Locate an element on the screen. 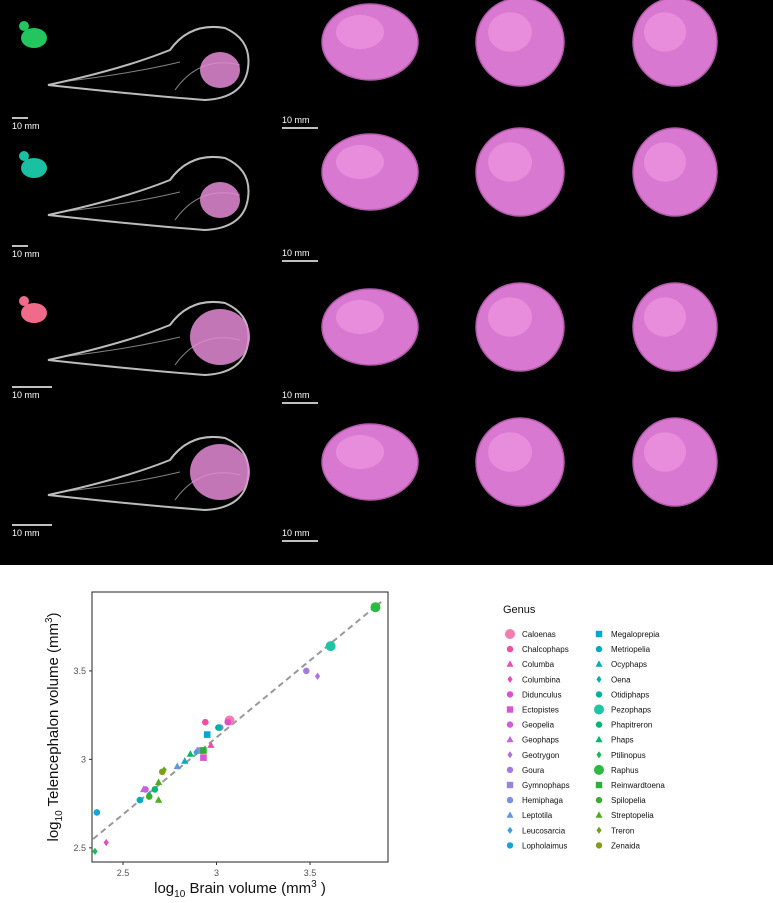 The height and width of the screenshot is (903, 773). legend-label: Zenaida is located at coordinates (625, 845).